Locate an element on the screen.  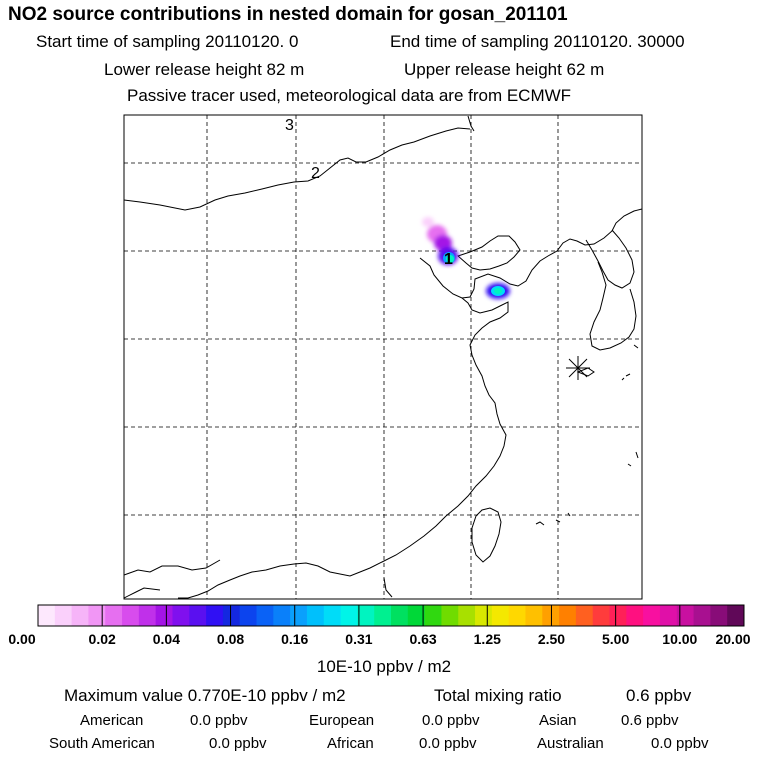
max-value-text: Maximum value 0.770E-10 ppbv / m2 is located at coordinates (205, 695).